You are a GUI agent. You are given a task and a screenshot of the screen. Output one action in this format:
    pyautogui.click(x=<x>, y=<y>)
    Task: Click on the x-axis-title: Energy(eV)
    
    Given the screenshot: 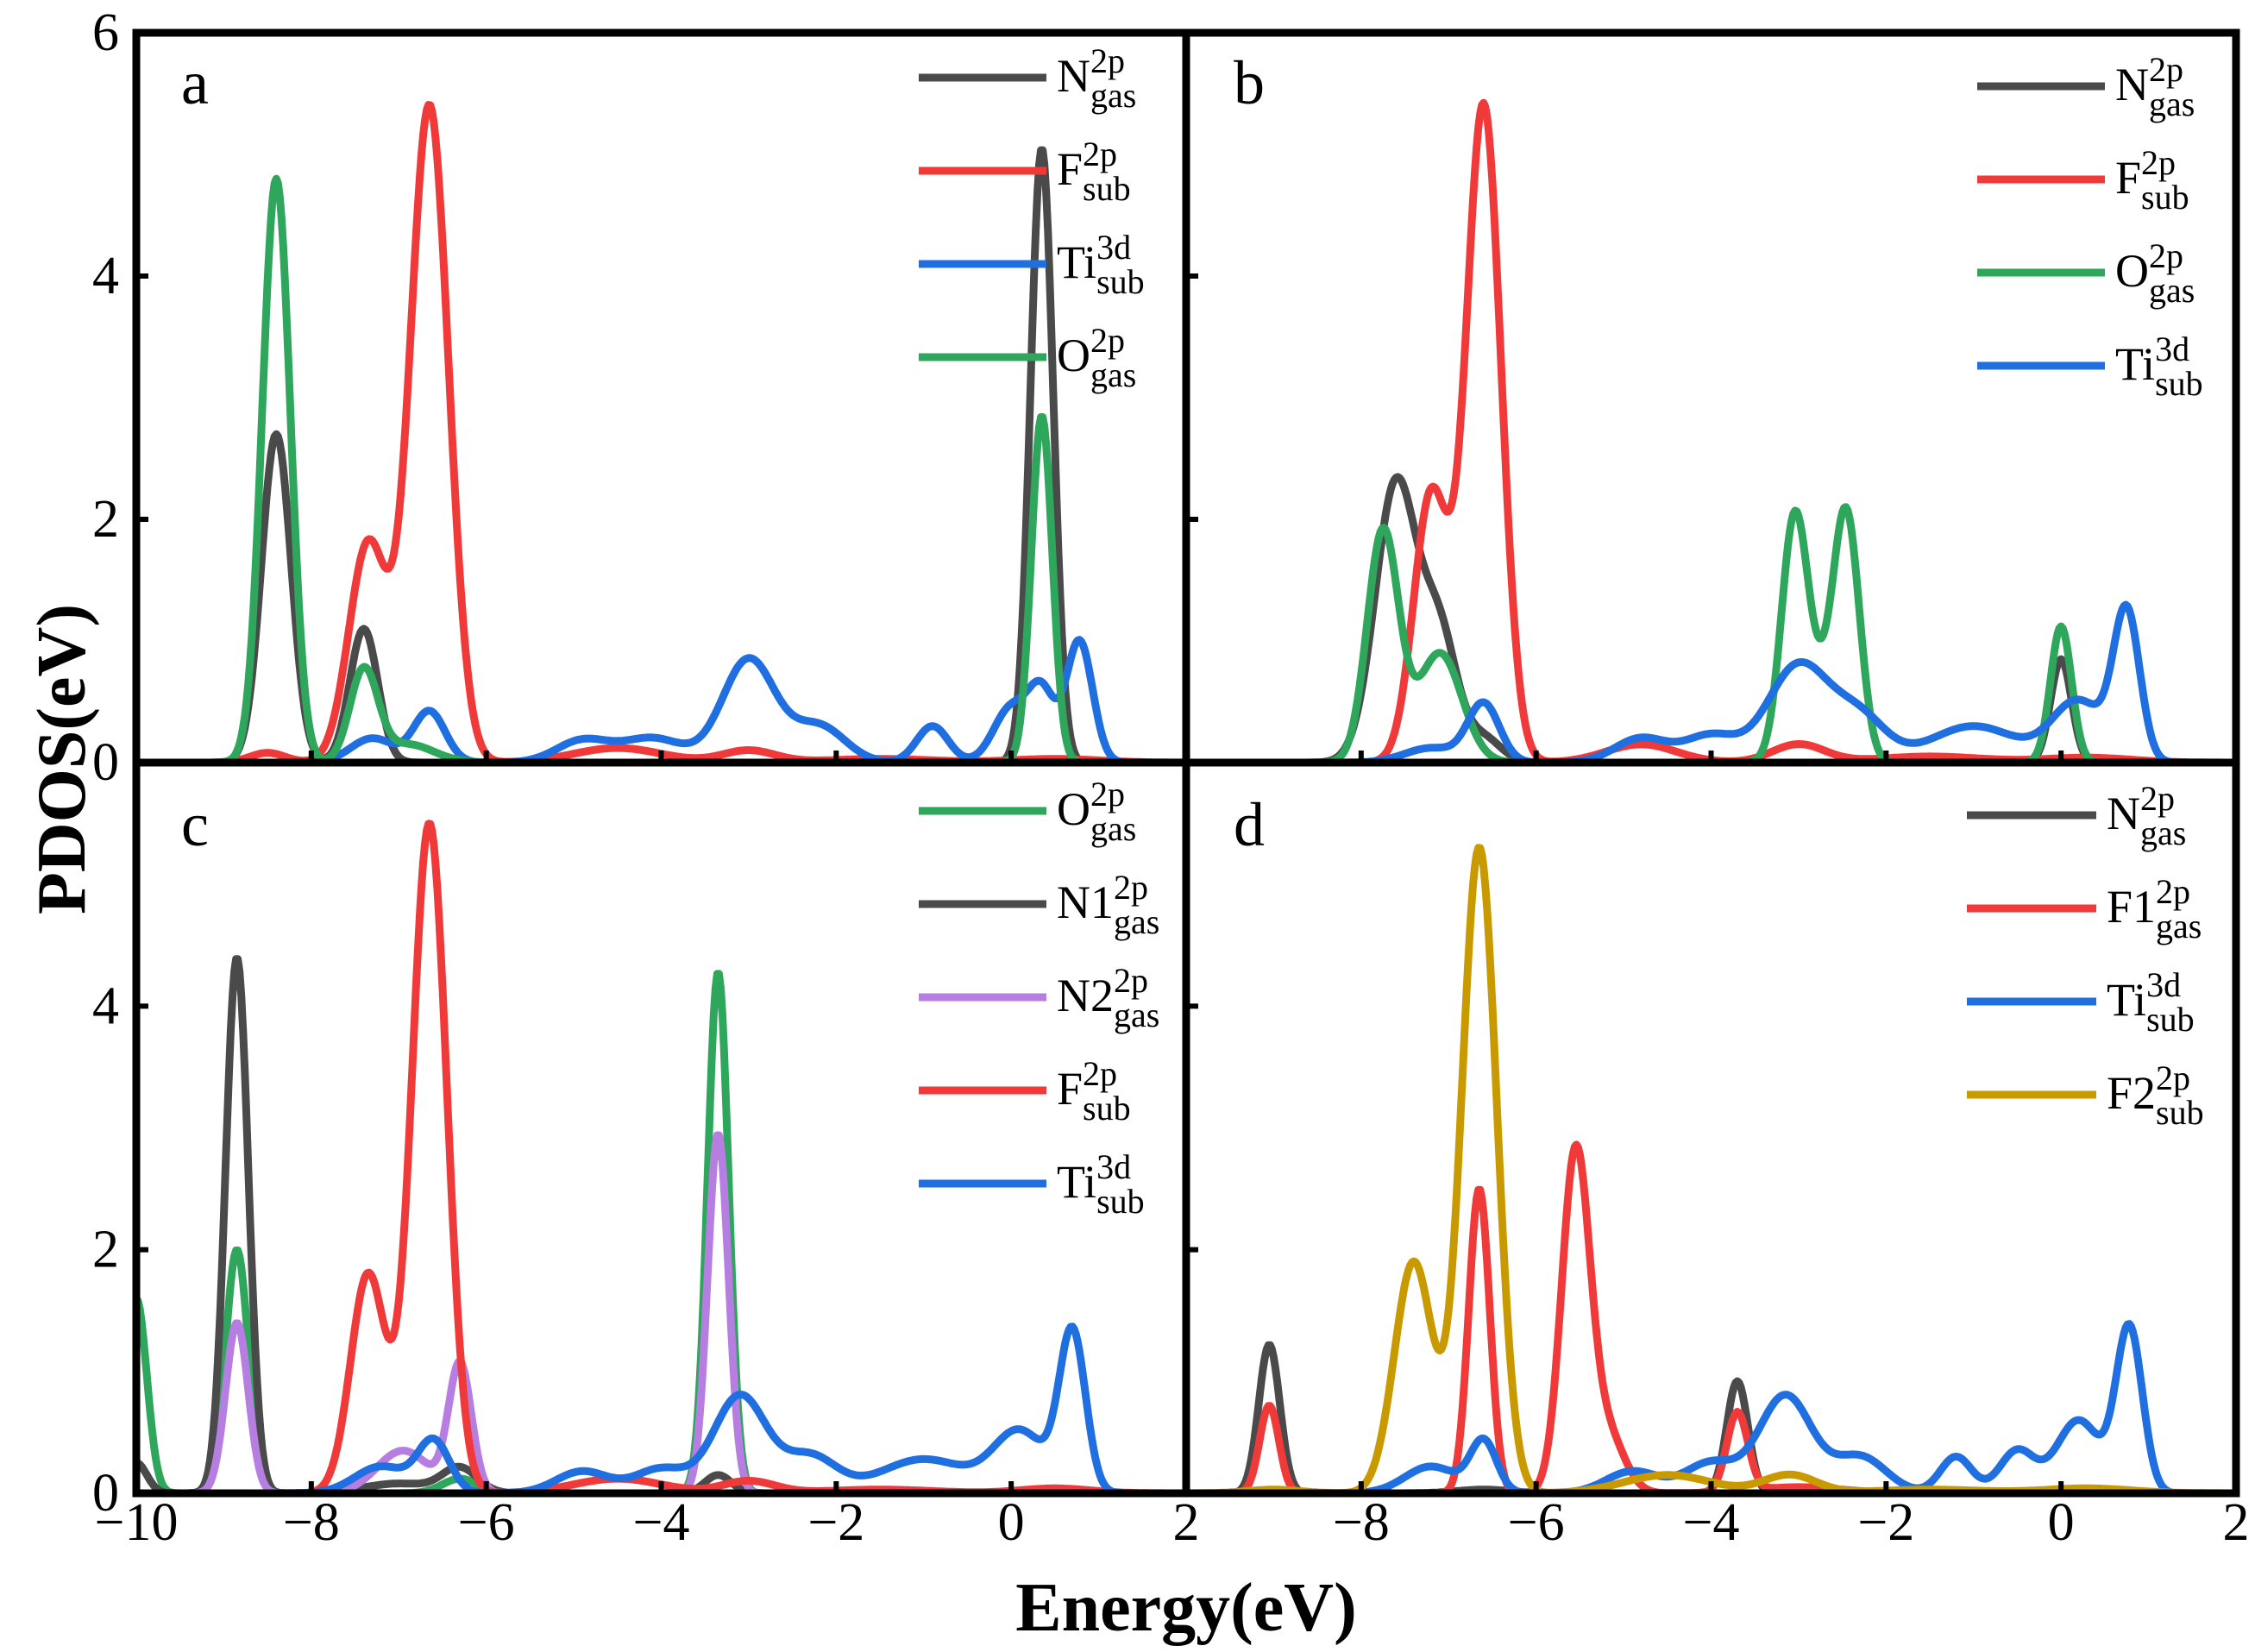 What is the action you would take?
    pyautogui.click(x=1185, y=1608)
    